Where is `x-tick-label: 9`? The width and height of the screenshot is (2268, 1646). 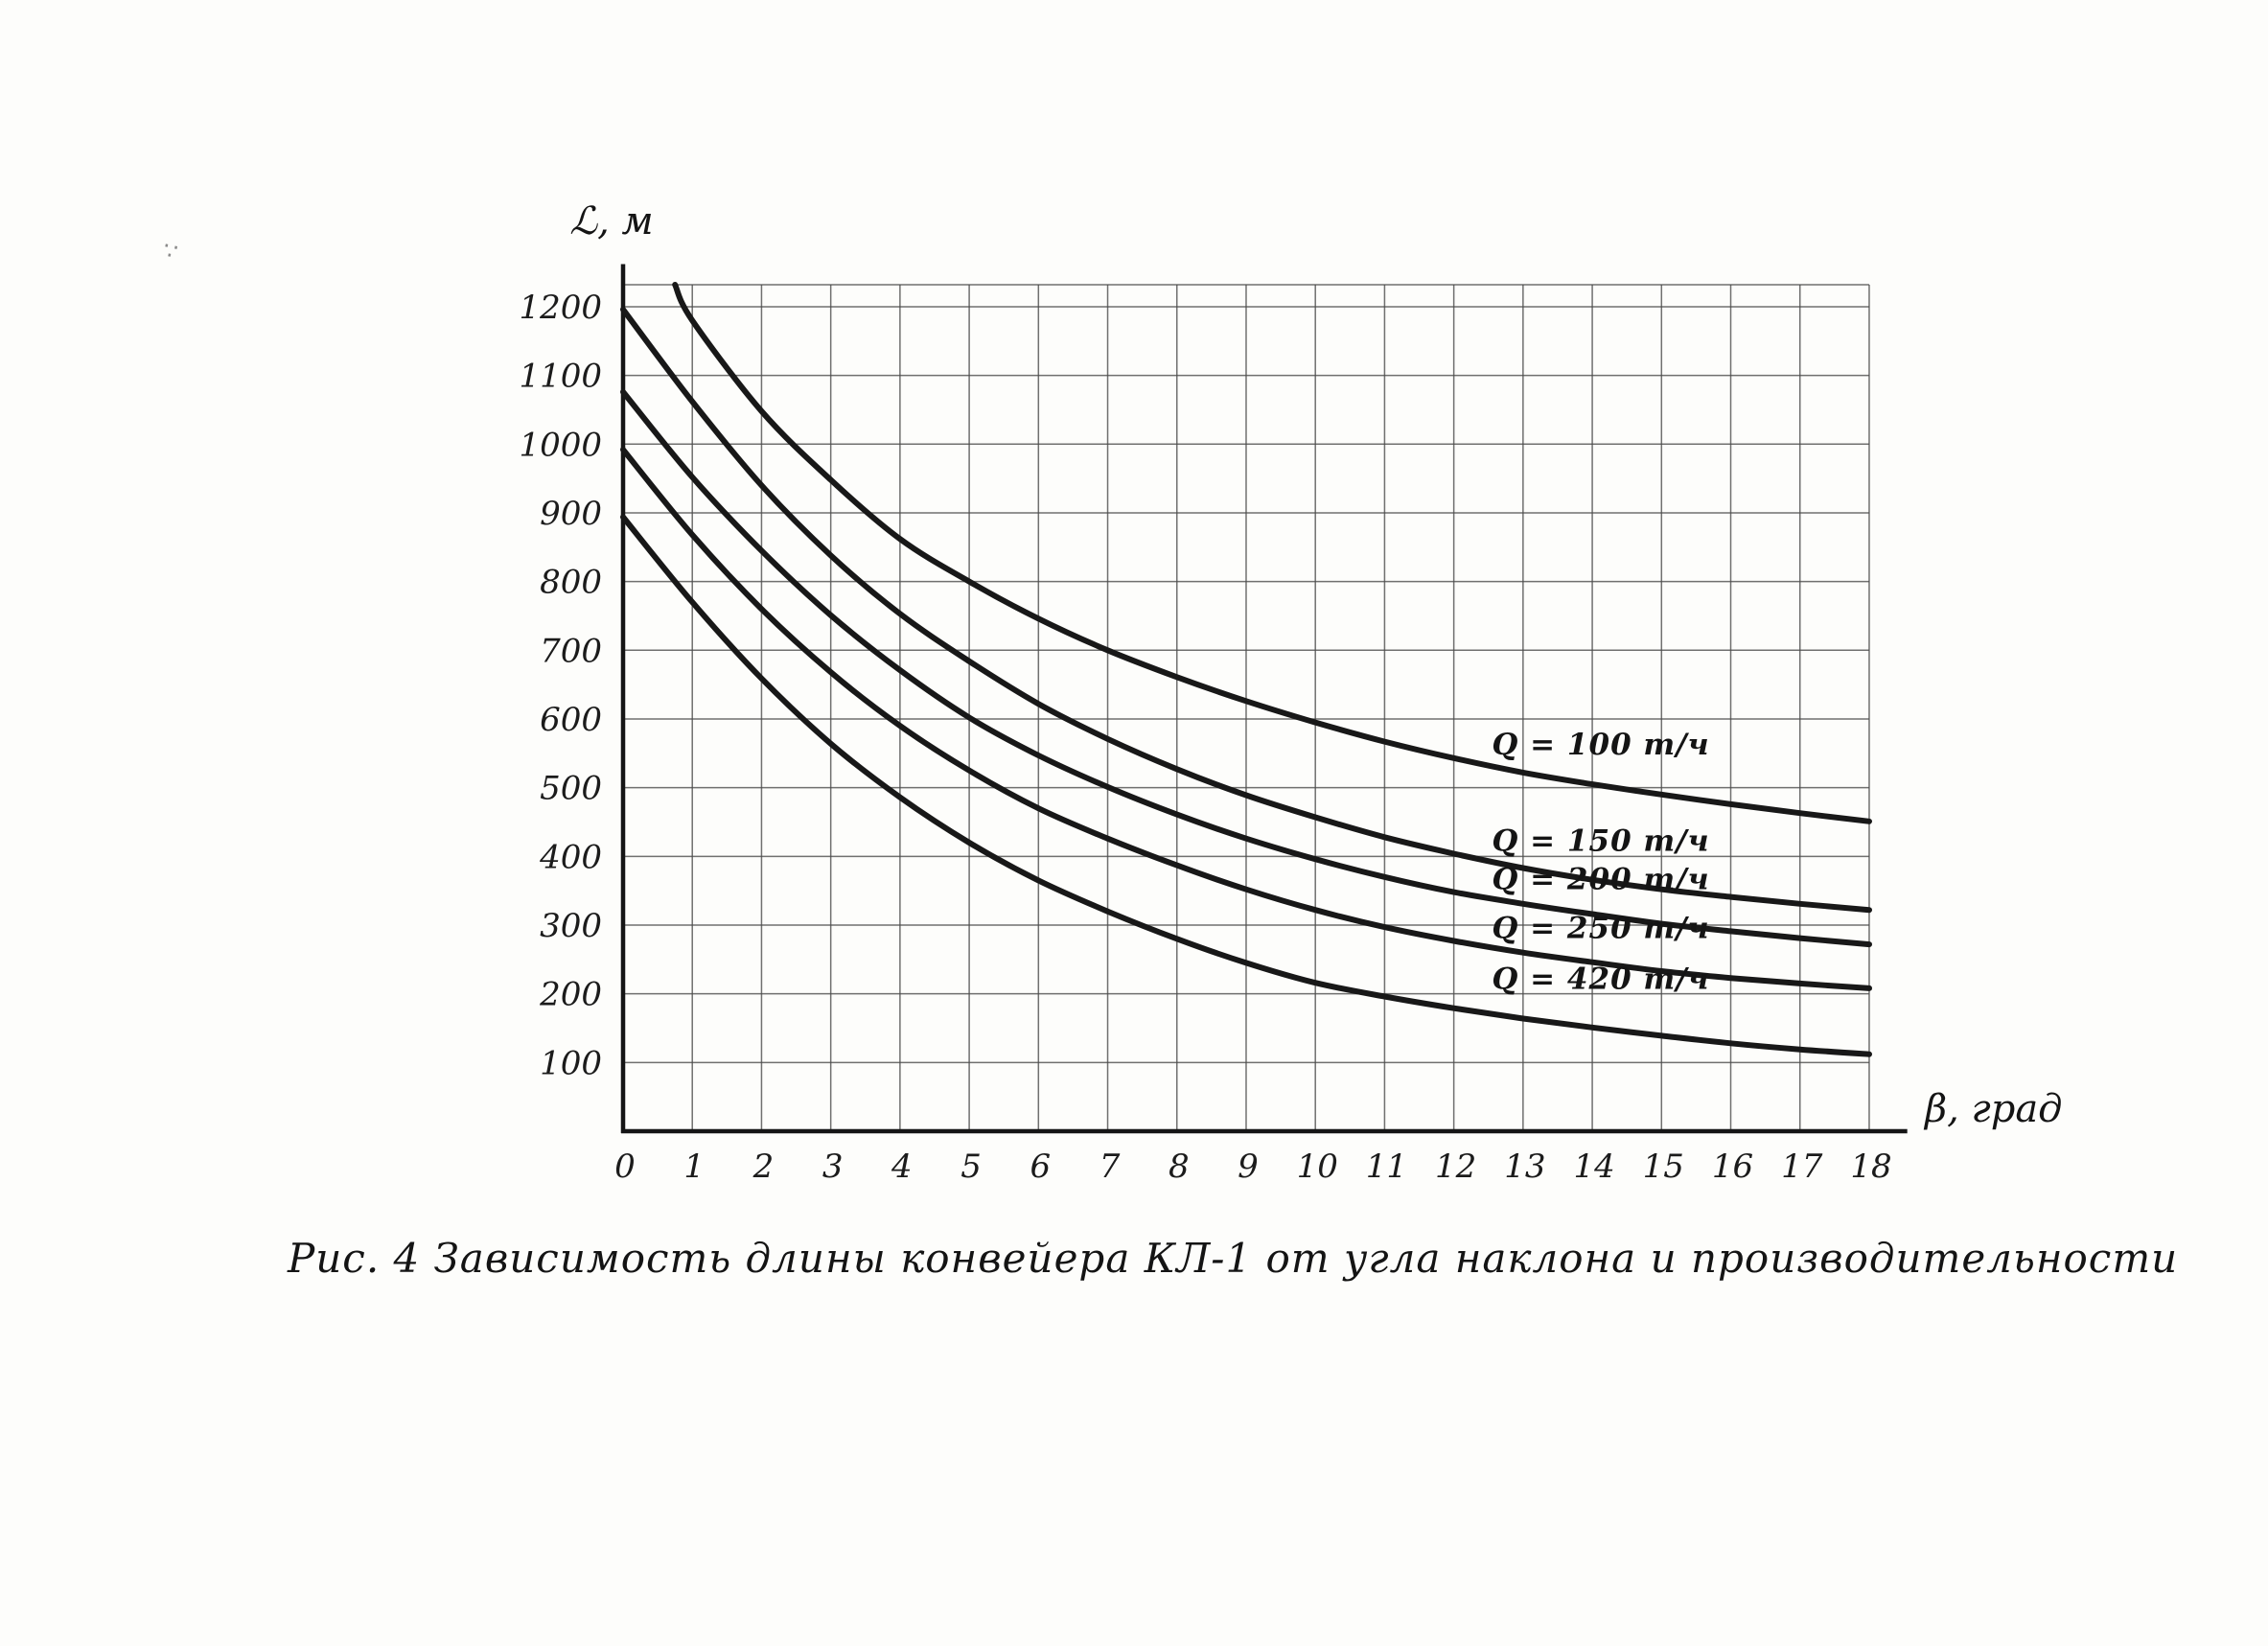 x-tick-label: 9 is located at coordinates (1248, 1167).